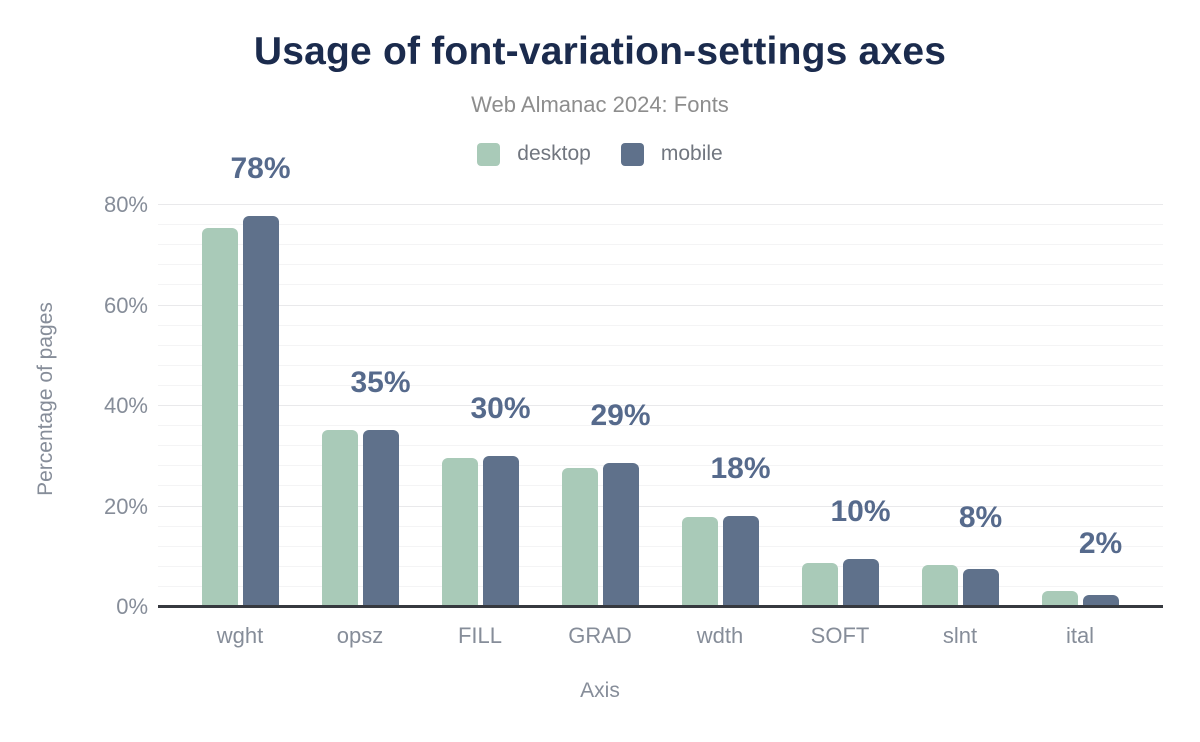 The width and height of the screenshot is (1200, 742). What do you see at coordinates (500, 408) in the screenshot?
I see `bar-value-label-FILL: 30%` at bounding box center [500, 408].